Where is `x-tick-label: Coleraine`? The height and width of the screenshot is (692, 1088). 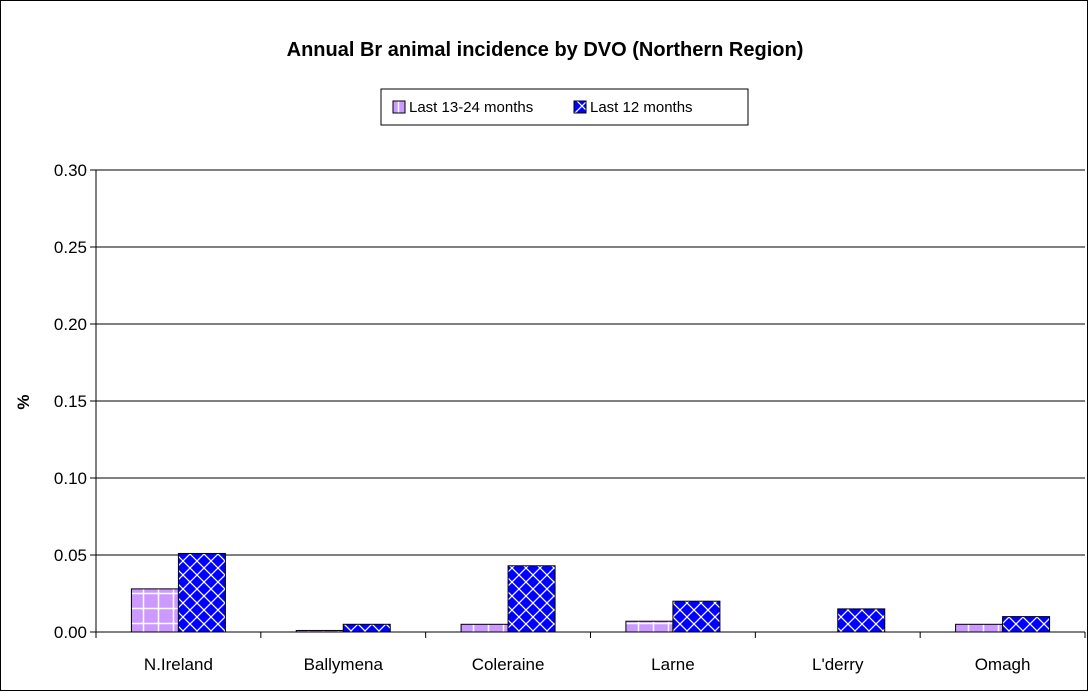
x-tick-label: Coleraine is located at coordinates (508, 664).